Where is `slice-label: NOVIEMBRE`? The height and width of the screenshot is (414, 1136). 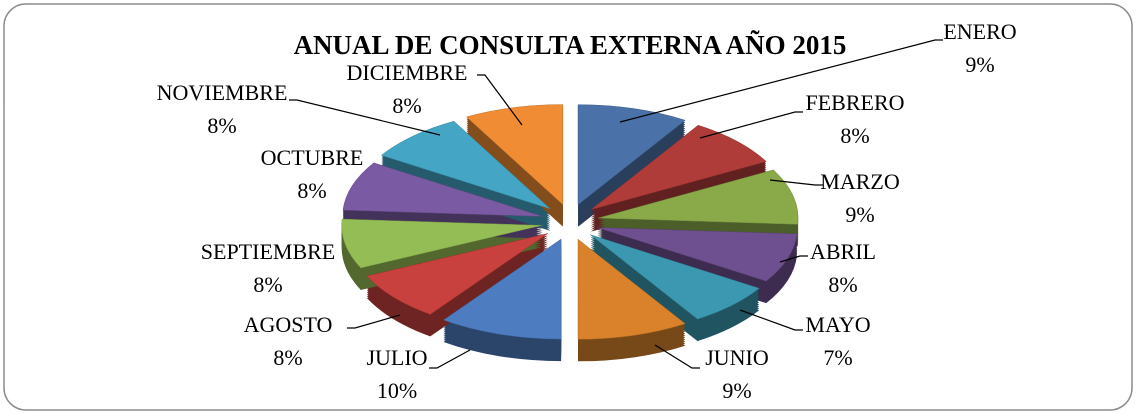
slice-label: NOVIEMBRE is located at coordinates (222, 92).